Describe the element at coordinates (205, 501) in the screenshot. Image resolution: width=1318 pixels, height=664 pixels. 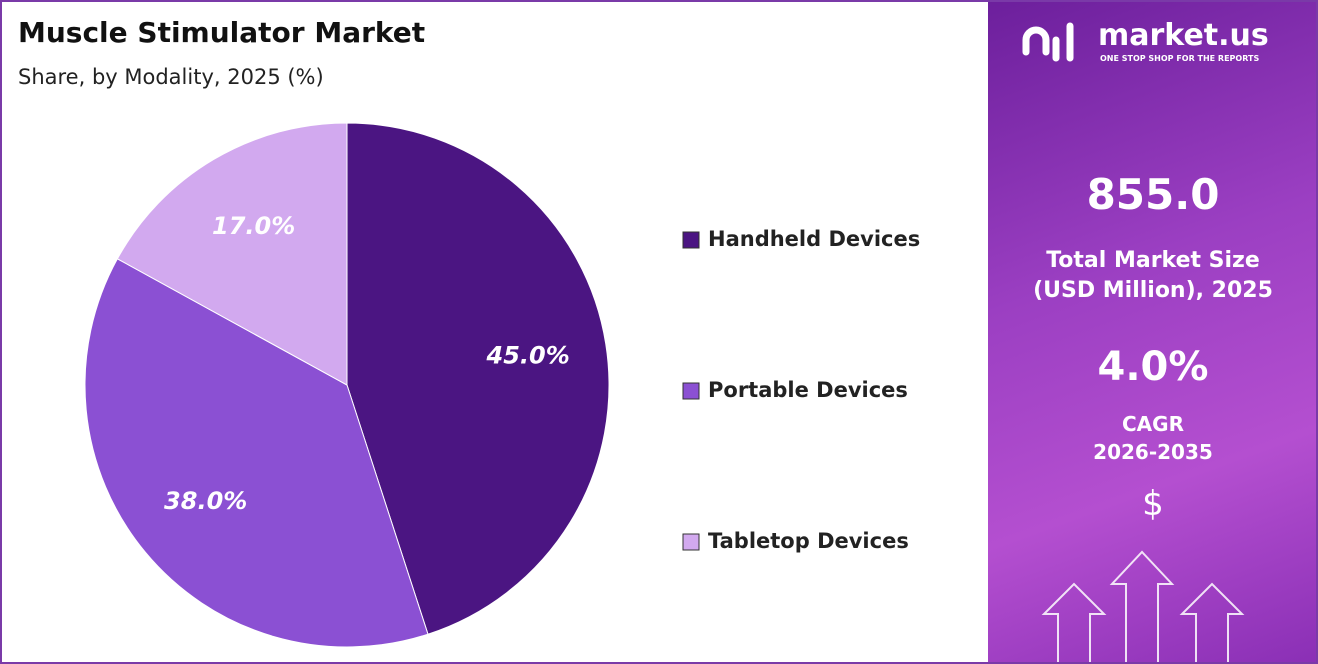
I see `data-label: 38.0%` at that location.